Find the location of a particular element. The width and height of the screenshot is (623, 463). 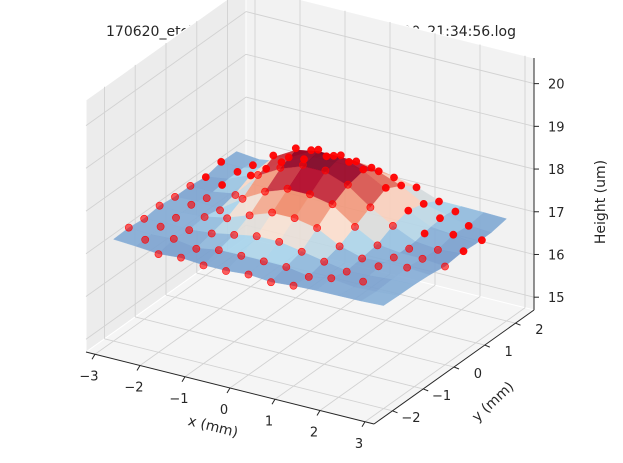

z-tick-label: 20 is located at coordinates (556, 85).